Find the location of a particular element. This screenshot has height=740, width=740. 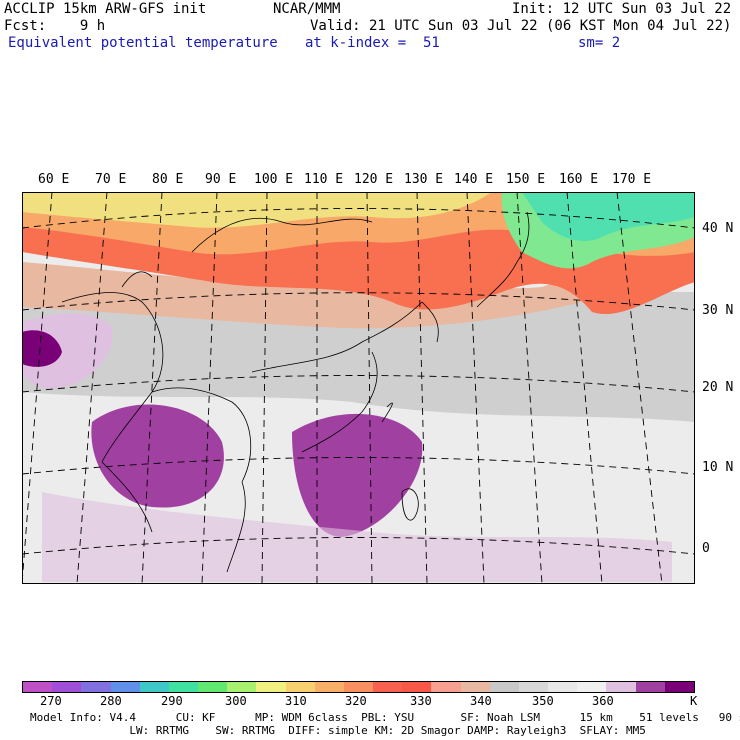

colorbar-tick: 320 is located at coordinates (356, 701).